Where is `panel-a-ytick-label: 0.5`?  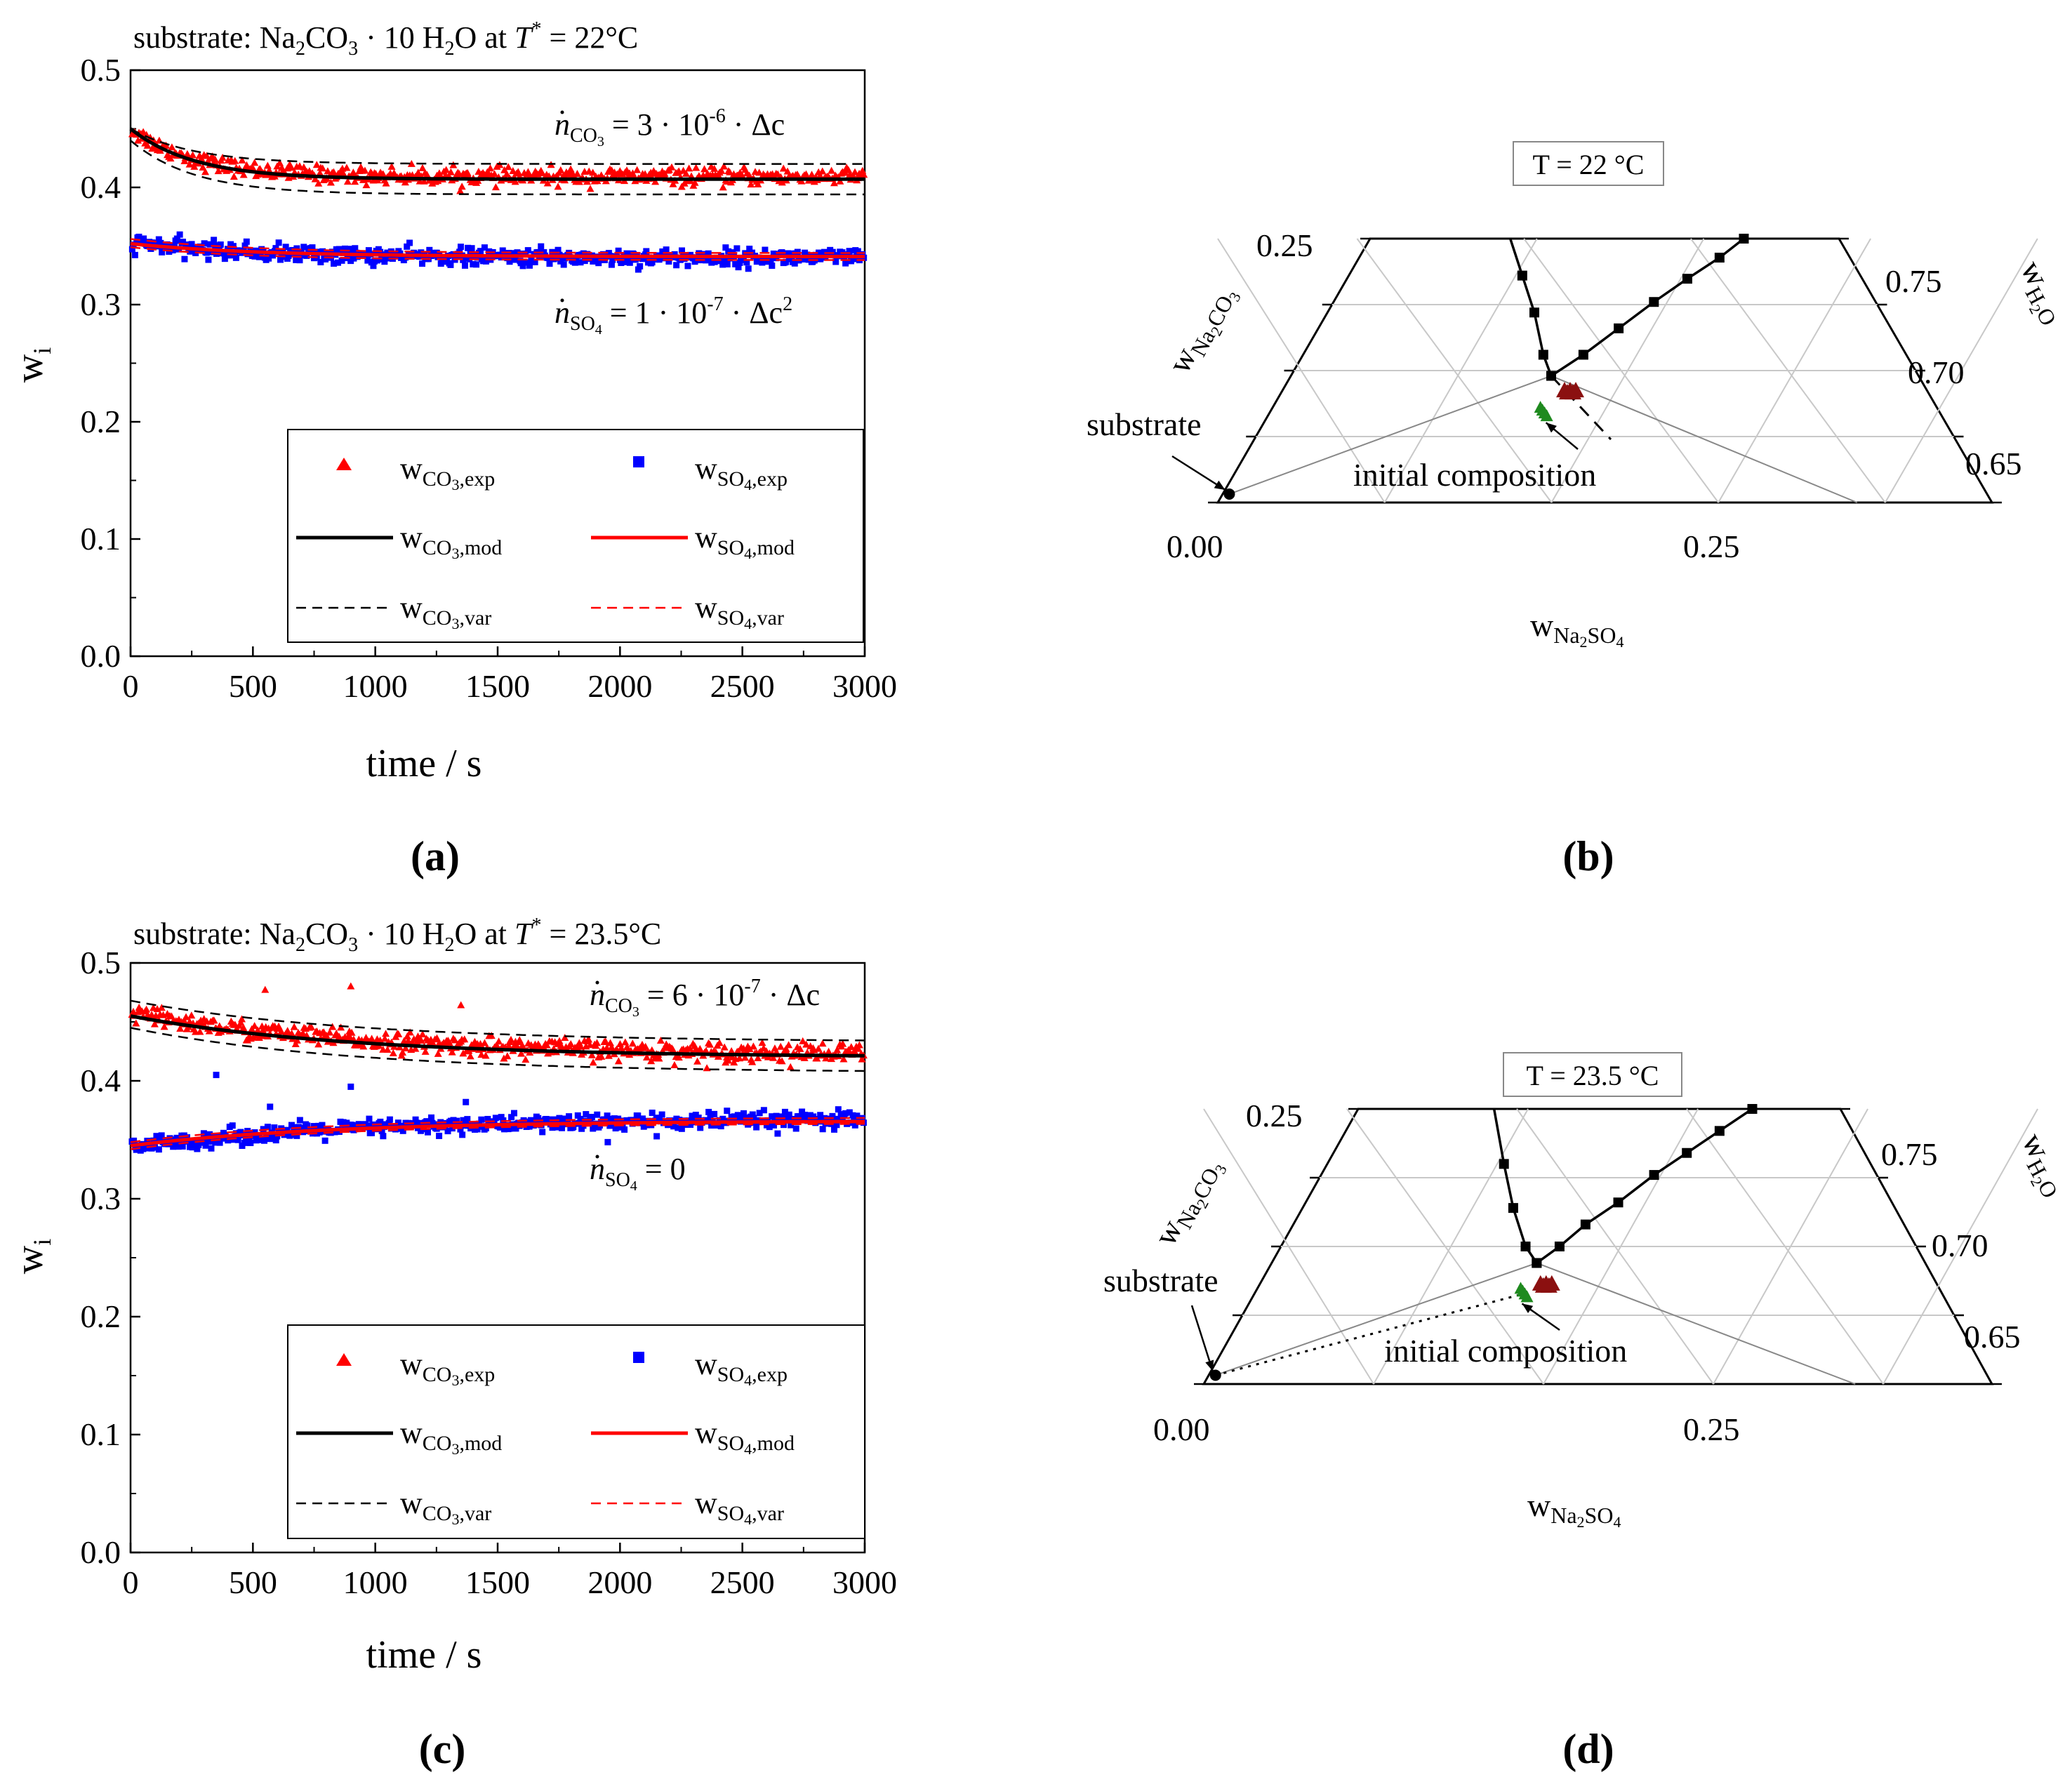
panel-a-ytick-label: 0.5 is located at coordinates (101, 70).